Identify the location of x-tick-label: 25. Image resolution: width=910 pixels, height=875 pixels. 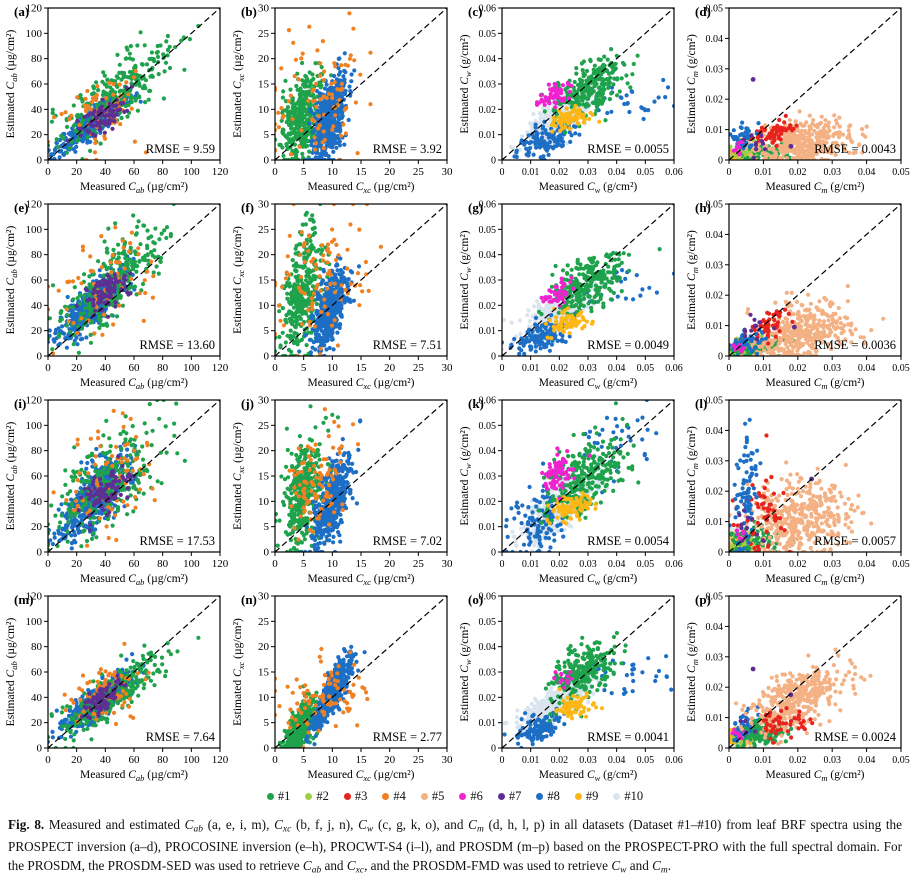
(419, 368).